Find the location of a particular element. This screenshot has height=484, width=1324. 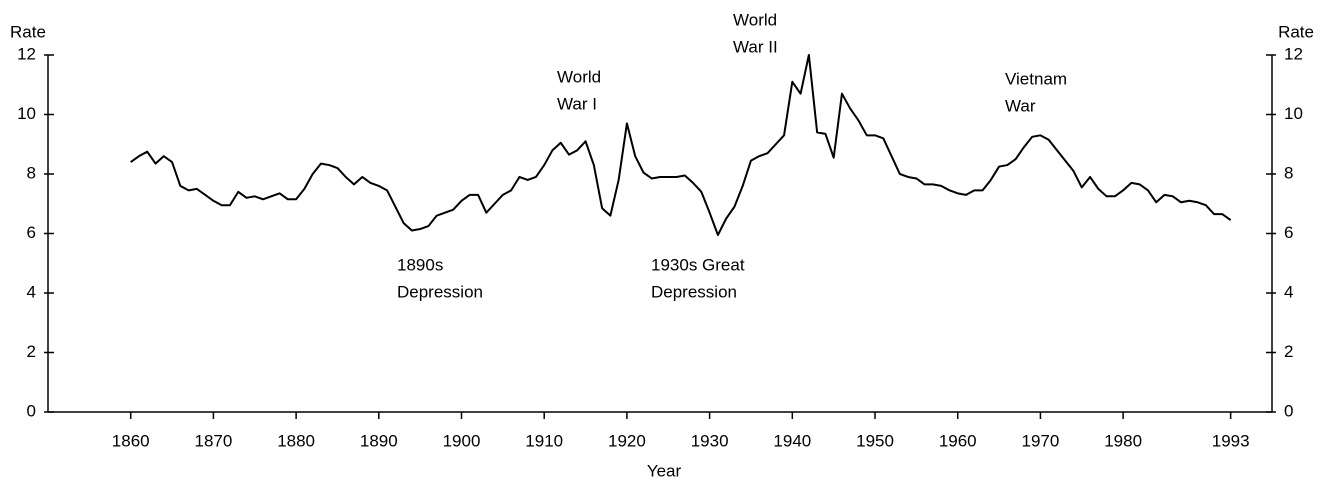

x-tick-label: 1910 is located at coordinates (544, 440).